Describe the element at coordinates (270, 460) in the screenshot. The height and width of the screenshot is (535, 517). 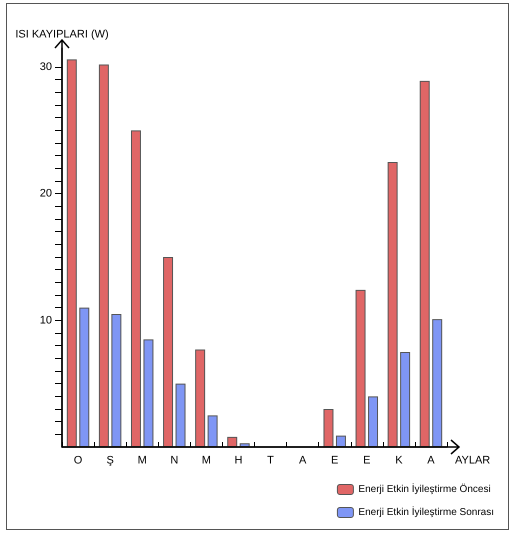
I see `x-tick-label: T` at that location.